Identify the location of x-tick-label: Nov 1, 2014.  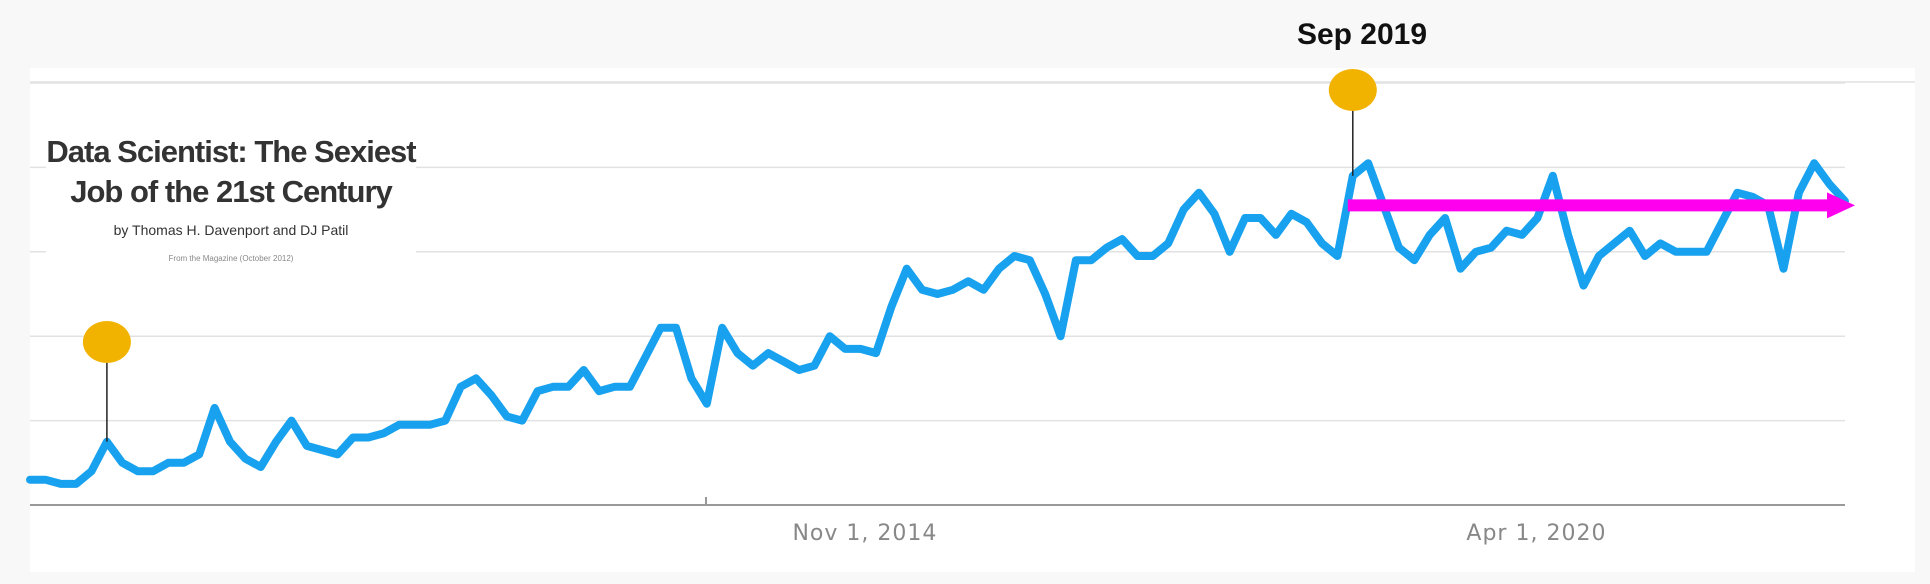
(864, 533).